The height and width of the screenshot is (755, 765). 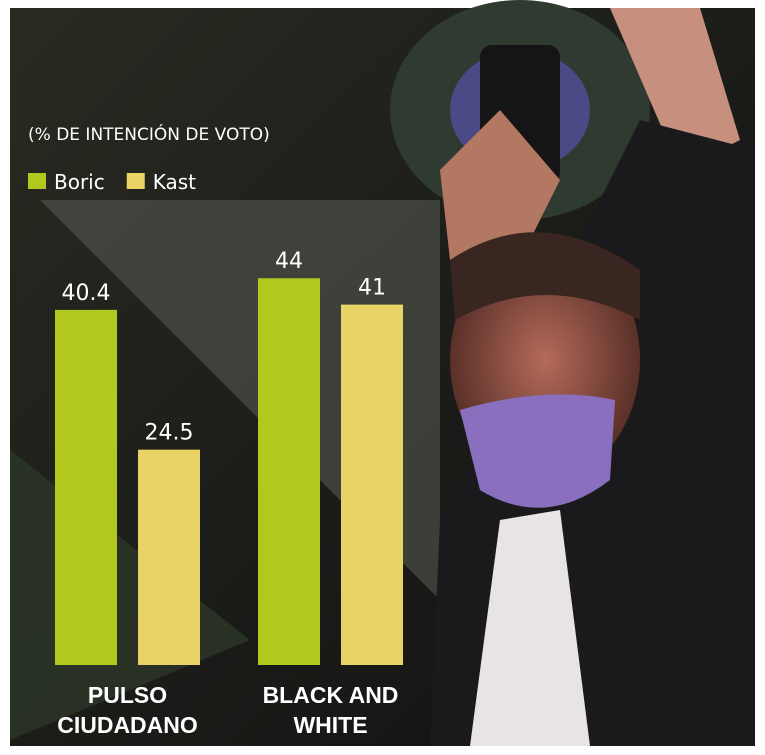 I want to click on value-label: 40.4, so click(x=86, y=293).